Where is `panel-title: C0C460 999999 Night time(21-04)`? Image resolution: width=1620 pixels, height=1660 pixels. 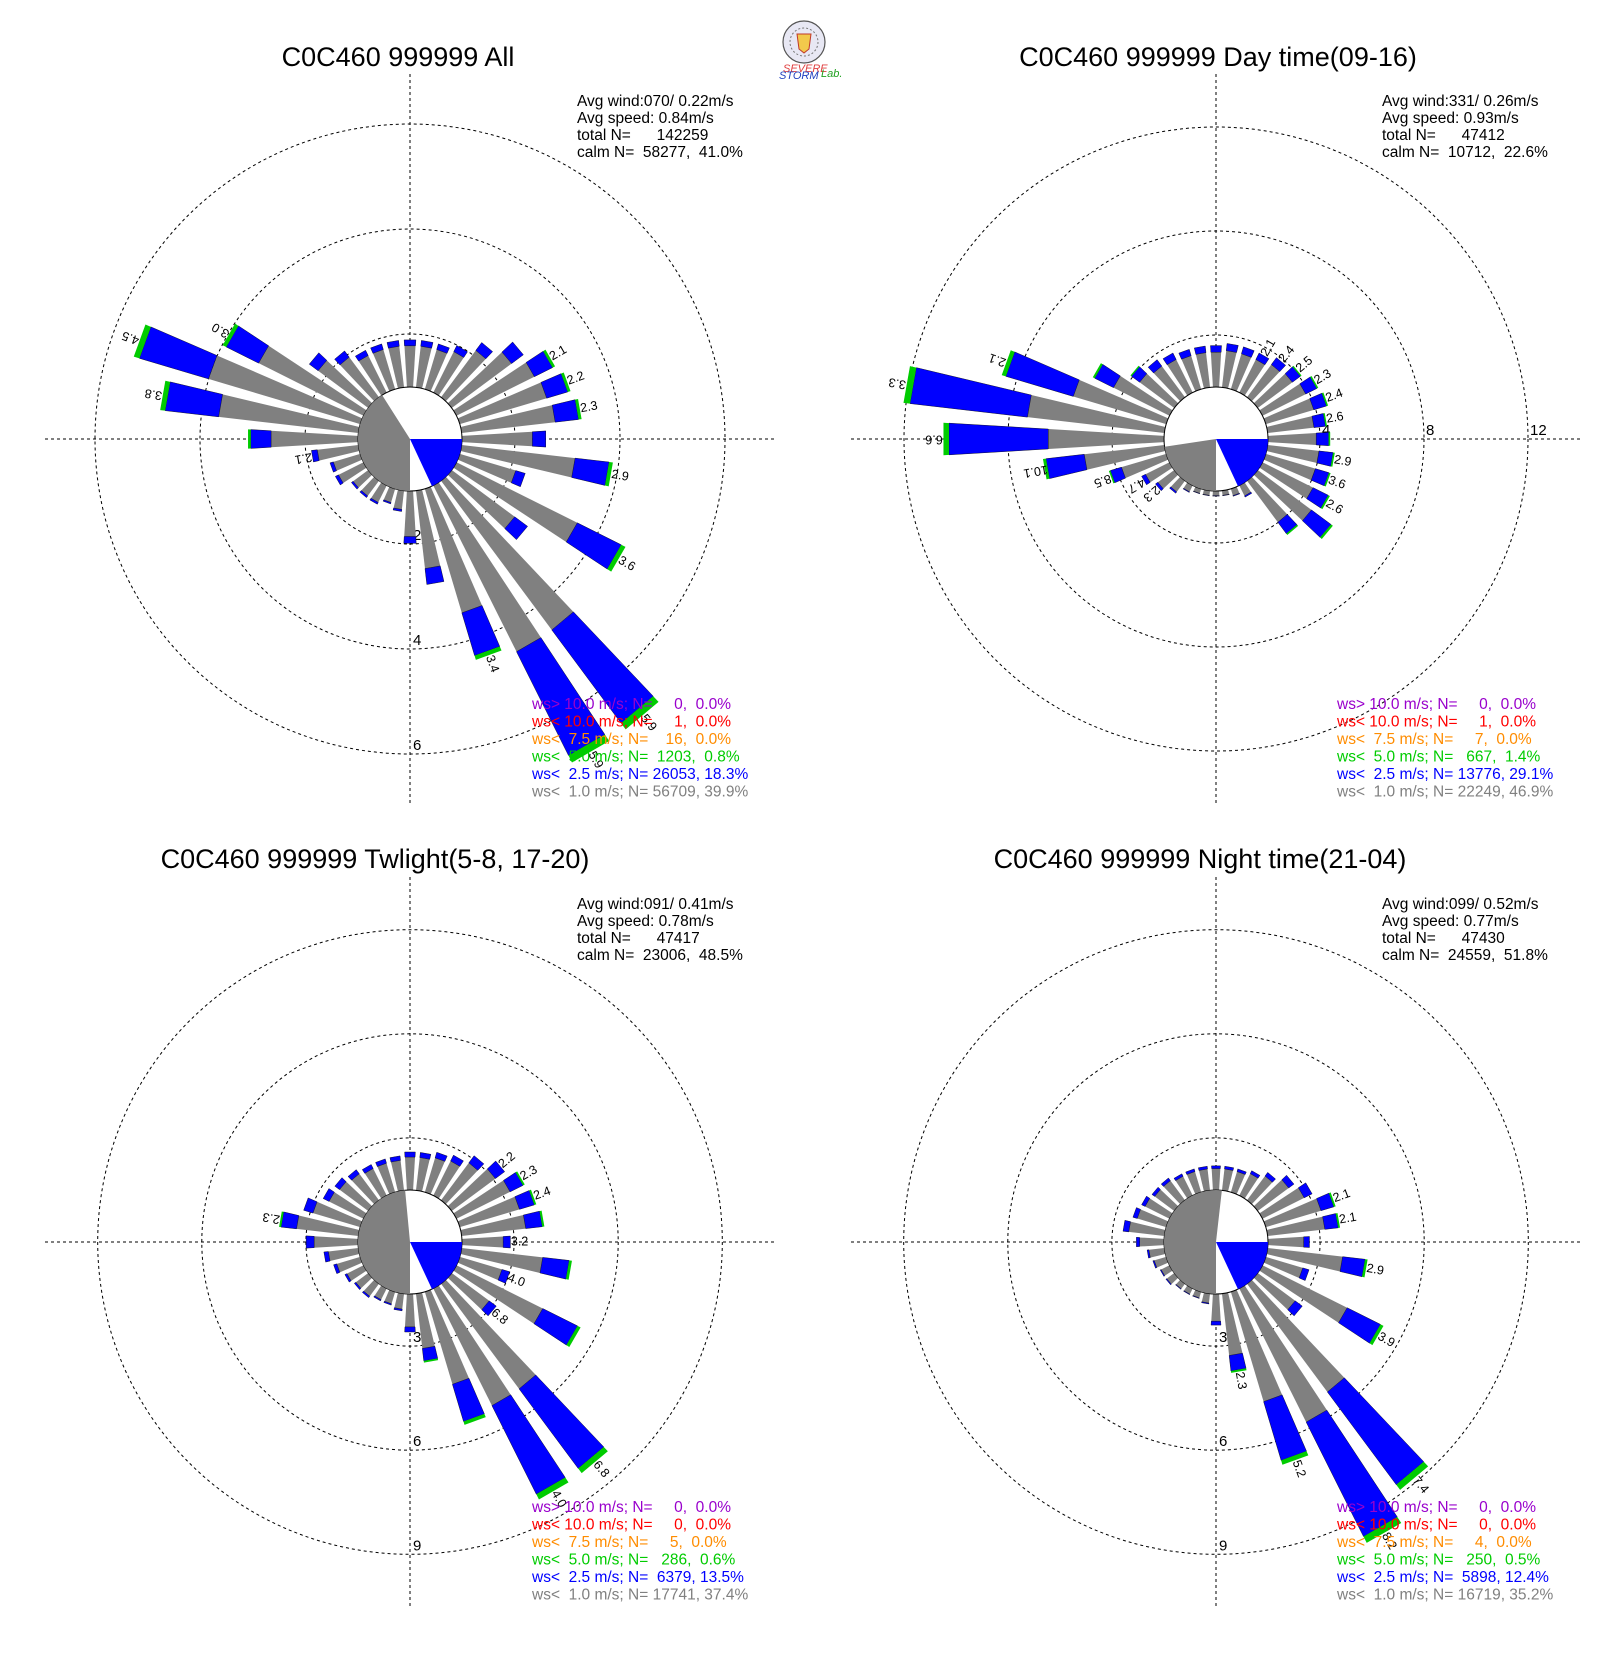 panel-title: C0C460 999999 Night time(21-04) is located at coordinates (1200, 859).